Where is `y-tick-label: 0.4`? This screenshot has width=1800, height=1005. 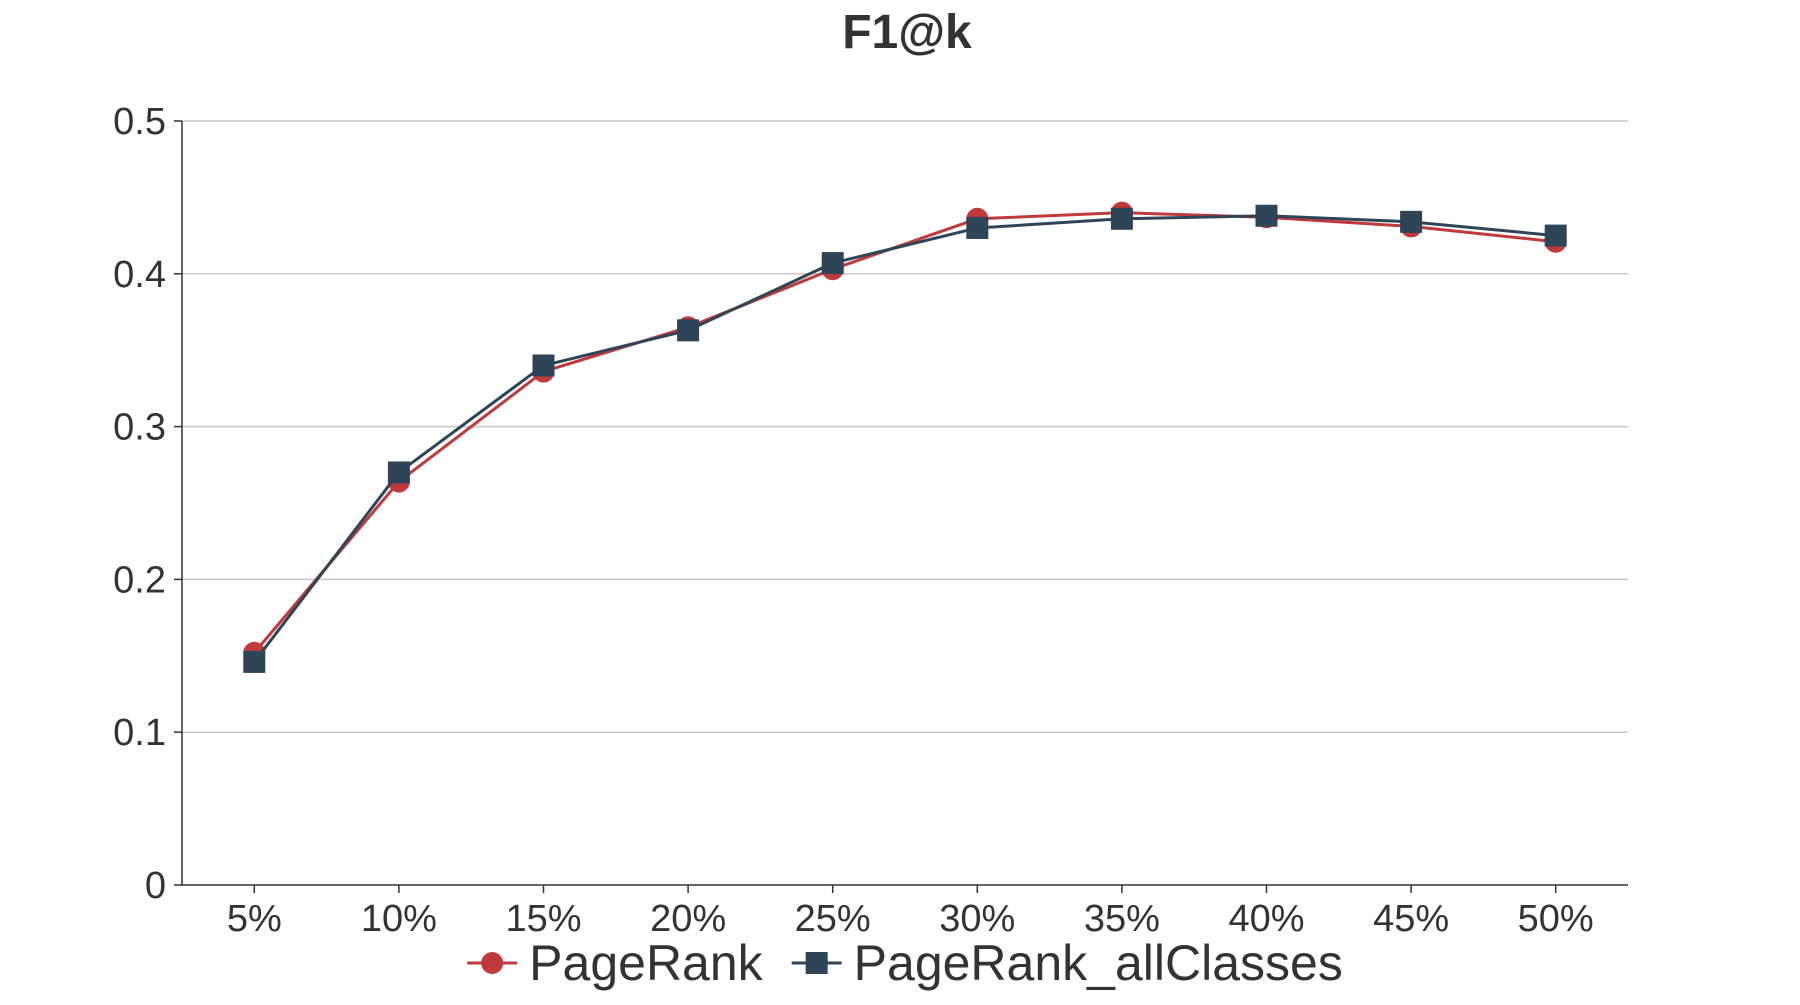 y-tick-label: 0.4 is located at coordinates (139, 275).